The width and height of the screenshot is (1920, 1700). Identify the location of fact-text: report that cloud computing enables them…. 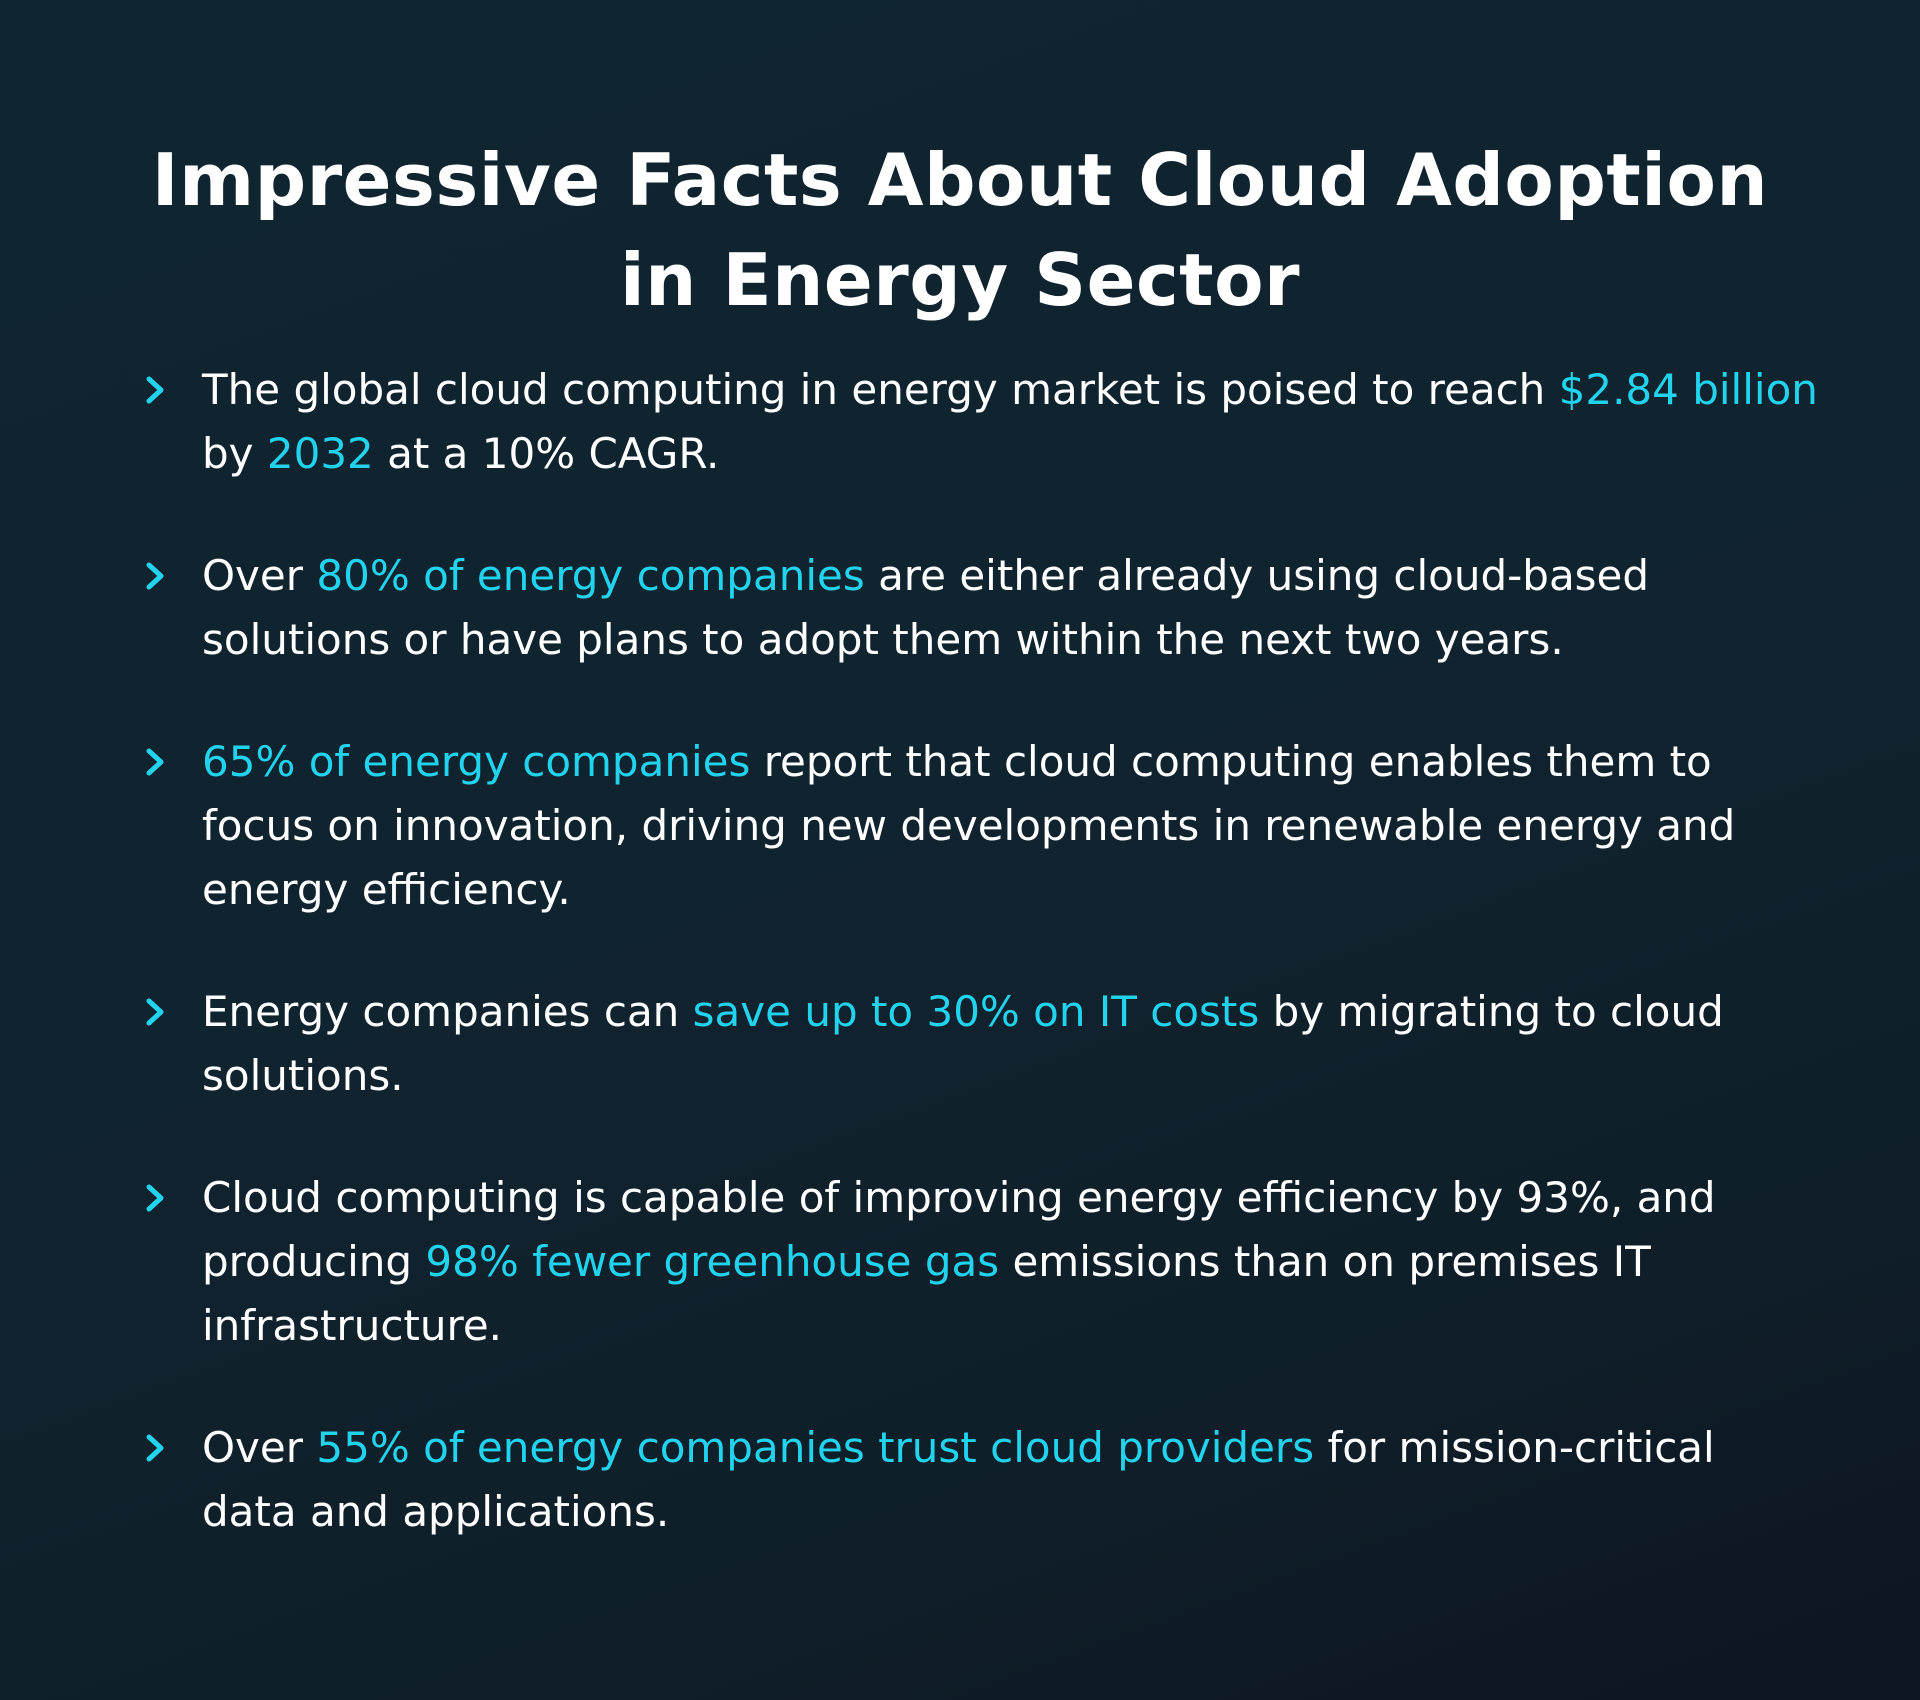
(969, 825).